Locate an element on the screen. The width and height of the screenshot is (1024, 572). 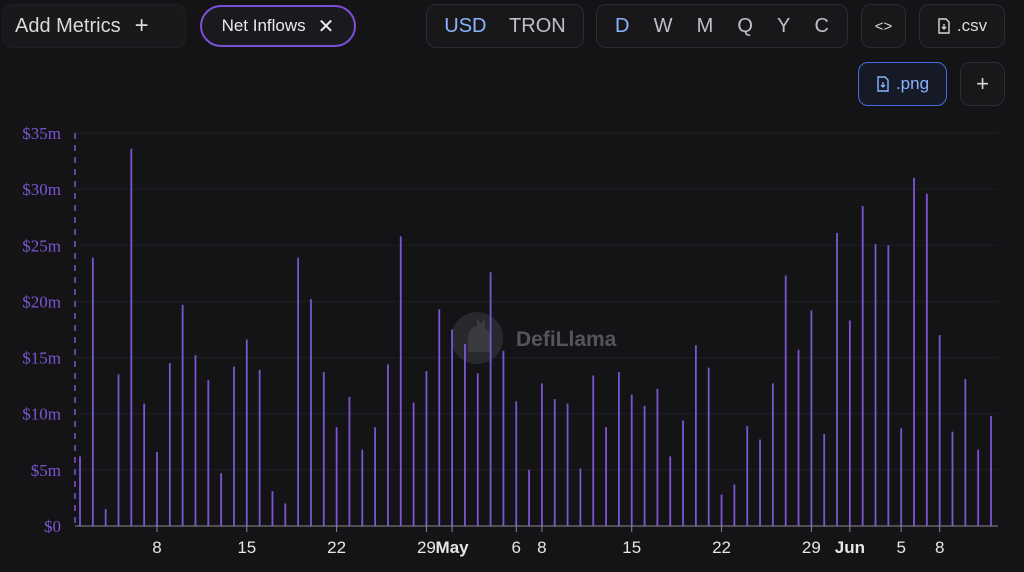
expand-chart-button: + is located at coordinates (982, 84).